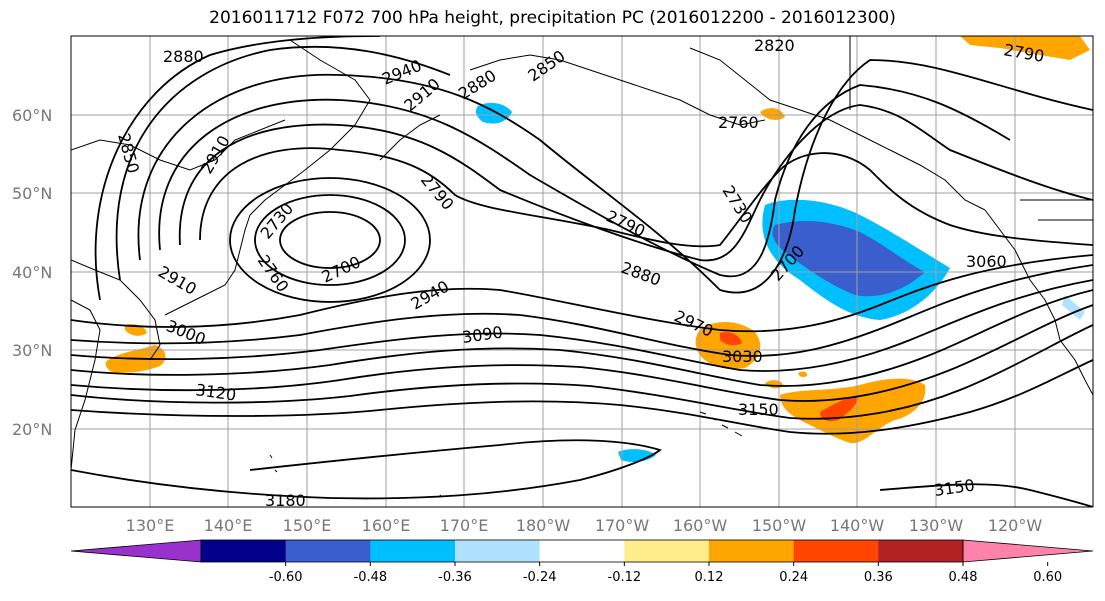  What do you see at coordinates (136, 551) in the screenshot?
I see `colorbar-extension-low` at bounding box center [136, 551].